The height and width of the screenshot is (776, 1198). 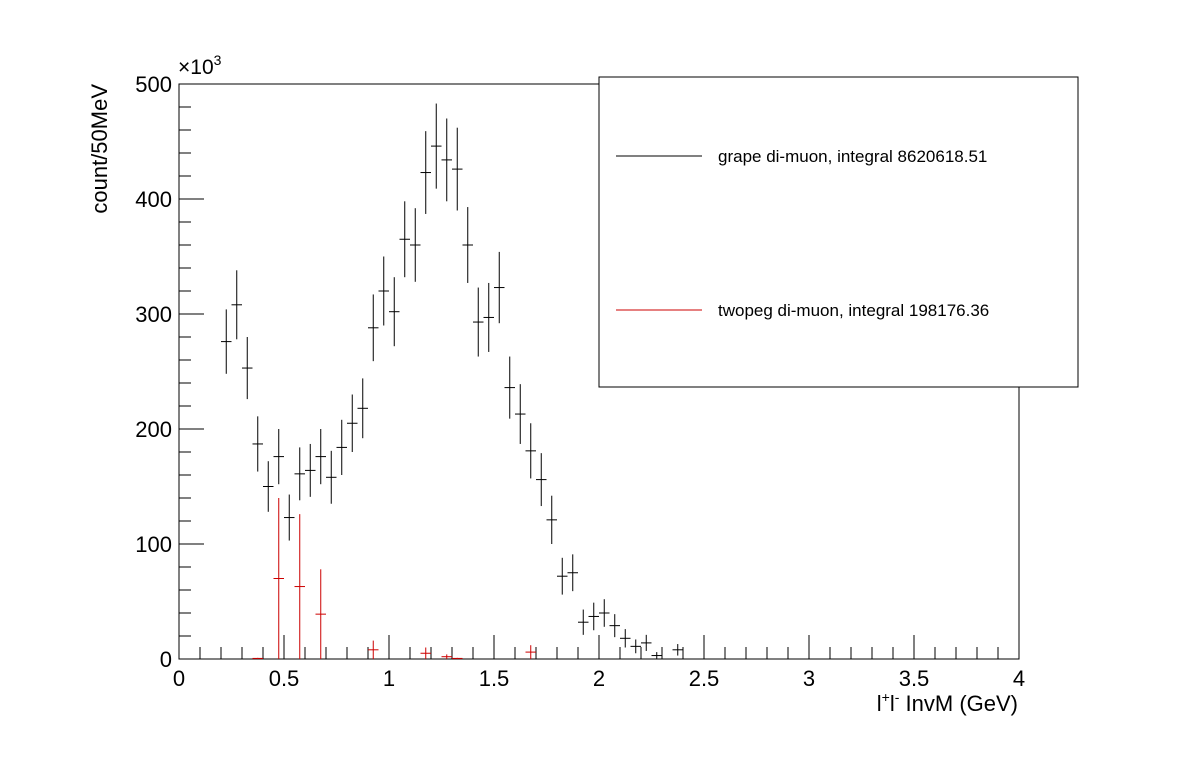 What do you see at coordinates (284, 678) in the screenshot?
I see `x-tick-label: 0.5` at bounding box center [284, 678].